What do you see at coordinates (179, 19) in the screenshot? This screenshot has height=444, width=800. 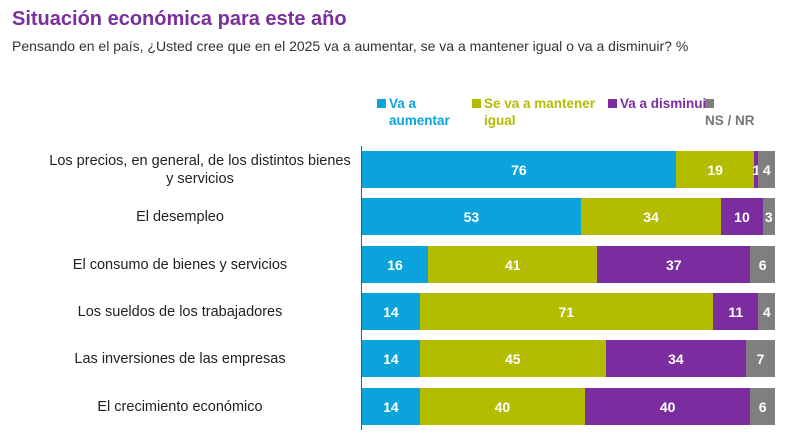 I see `chart-title: Situación económica para este año` at bounding box center [179, 19].